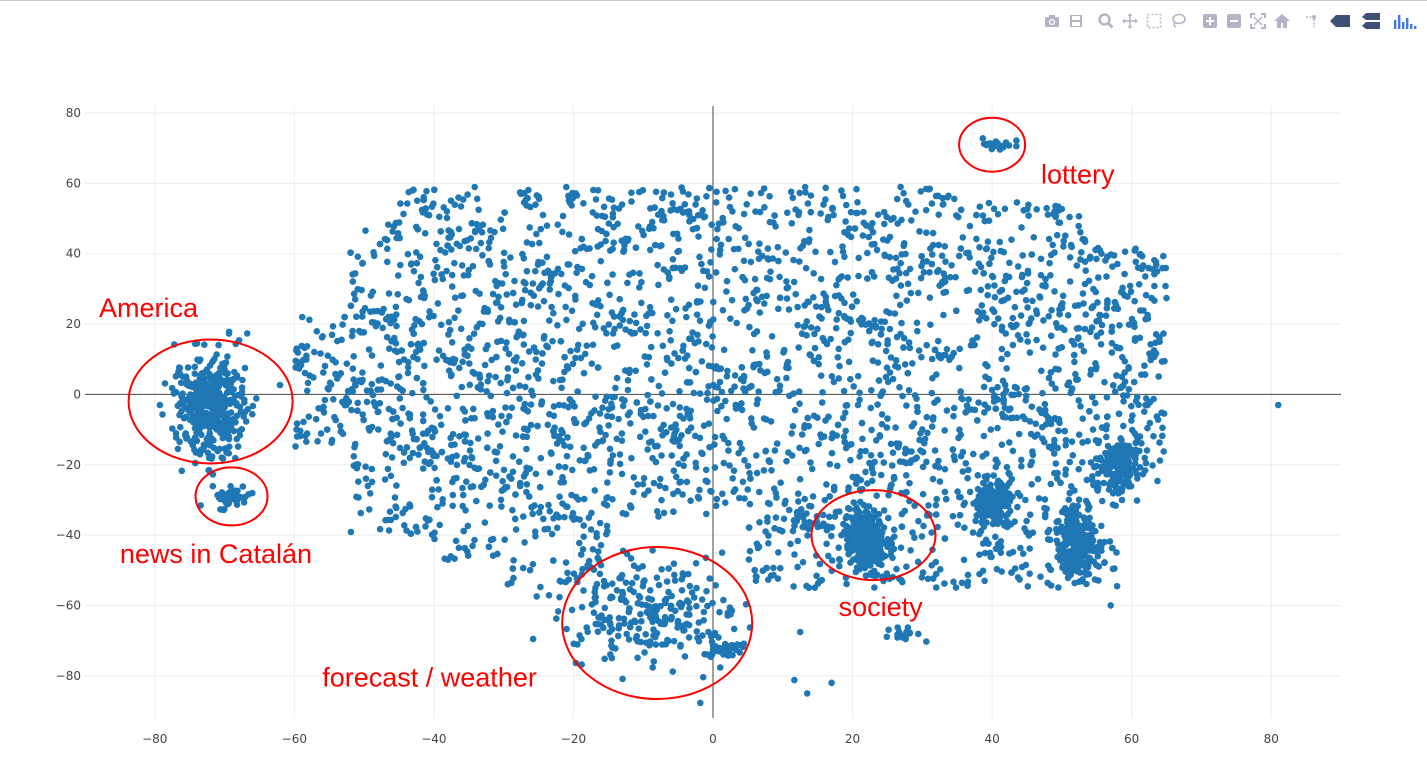 Image resolution: width=1427 pixels, height=769 pixels. I want to click on zoom-in-icon, so click(1210, 21).